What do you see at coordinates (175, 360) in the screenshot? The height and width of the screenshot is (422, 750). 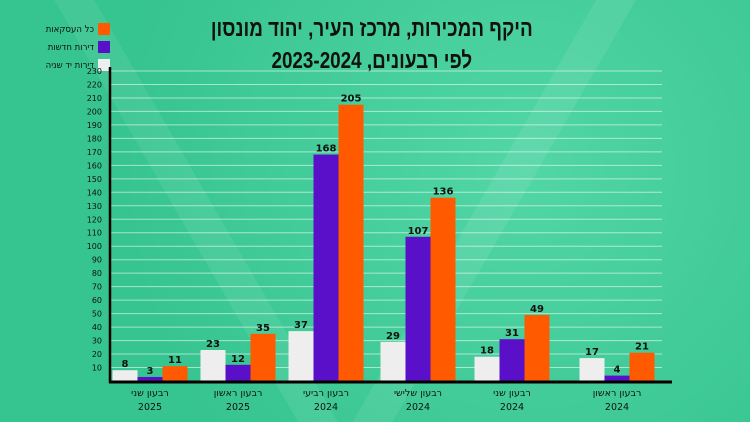 I see `data-label: 11` at bounding box center [175, 360].